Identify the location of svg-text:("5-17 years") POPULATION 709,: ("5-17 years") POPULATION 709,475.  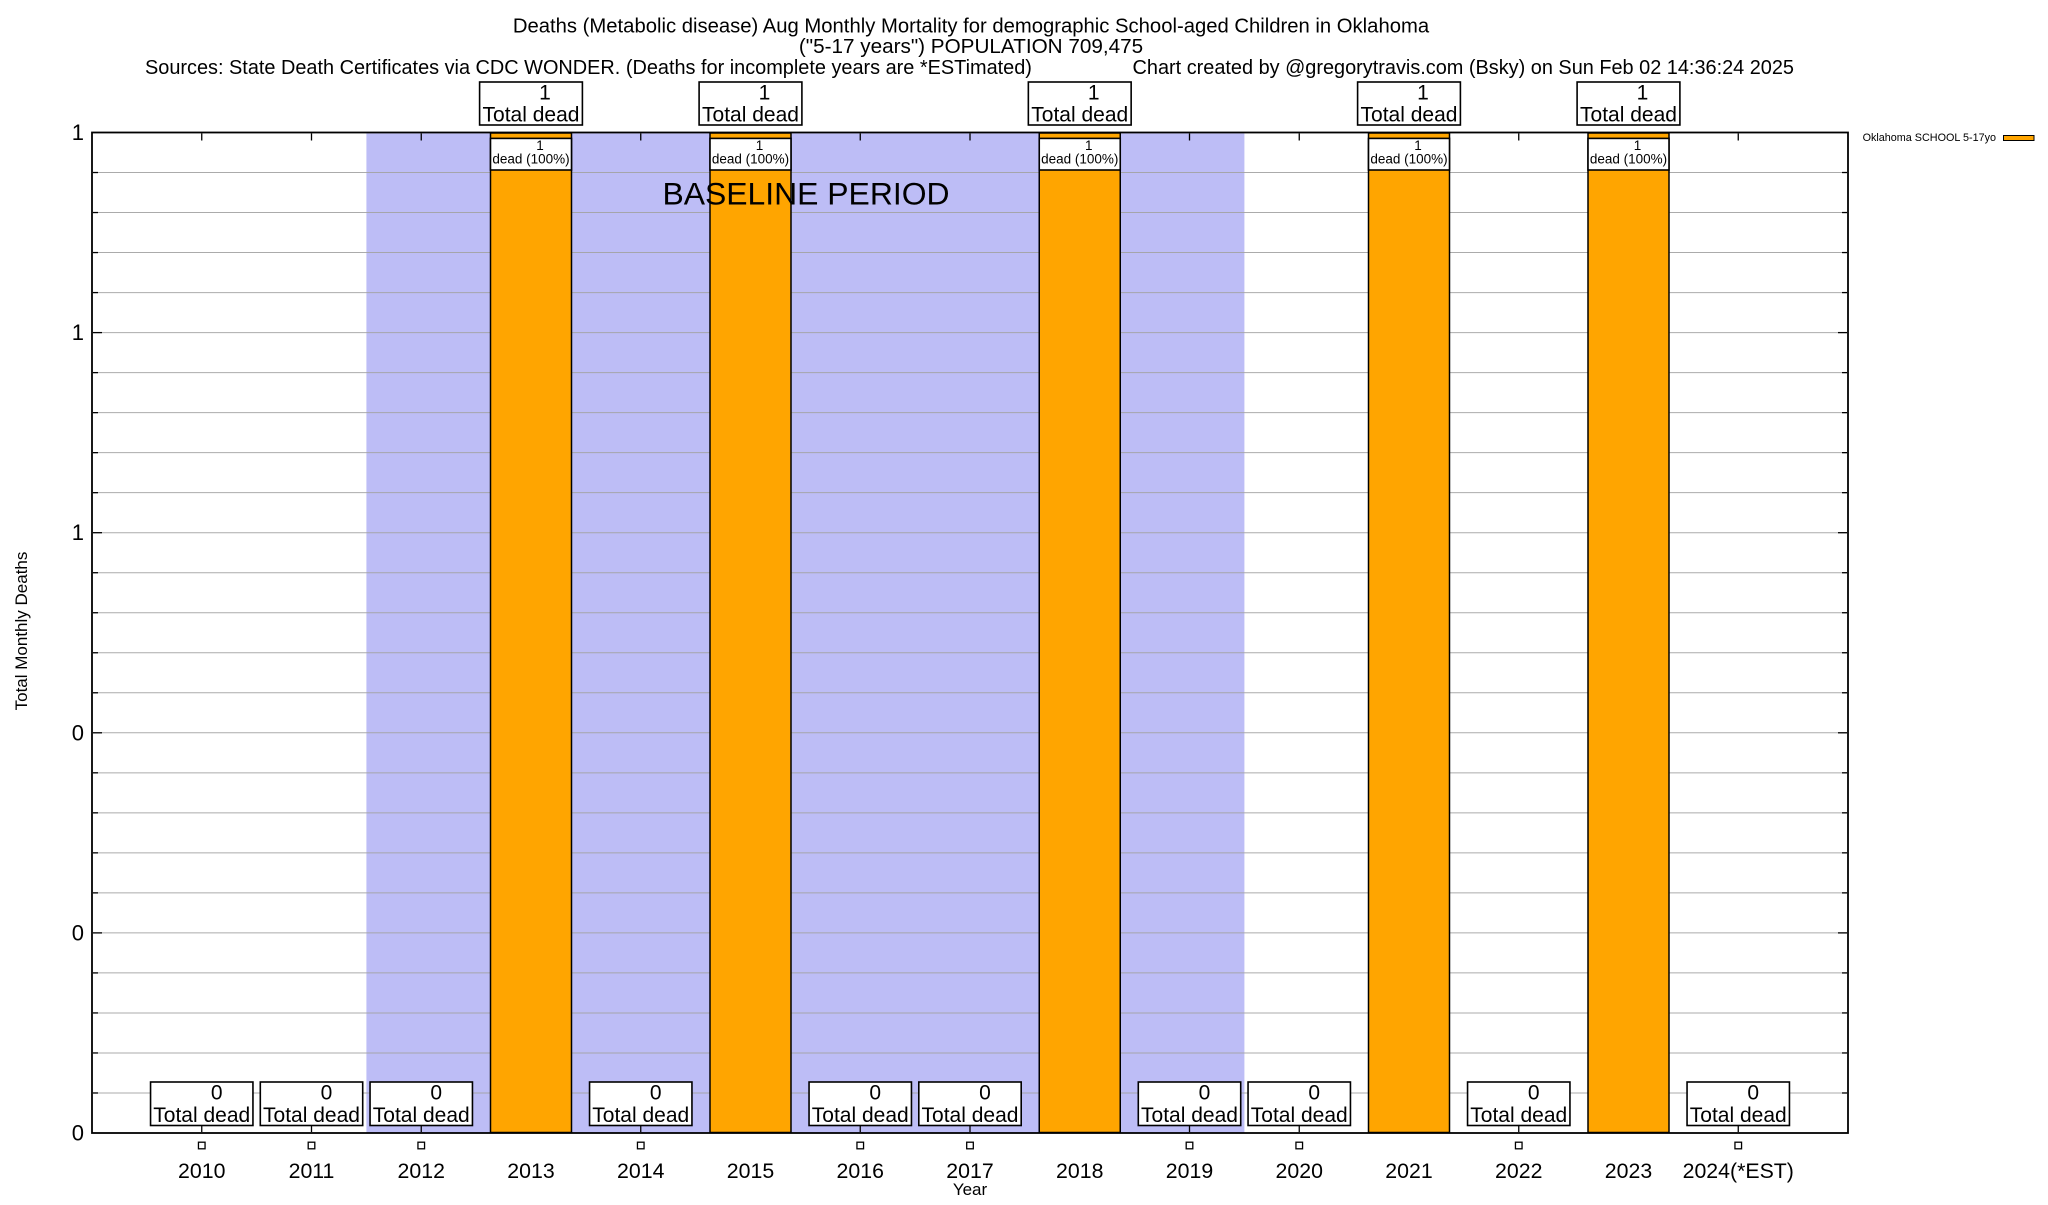
(971, 46).